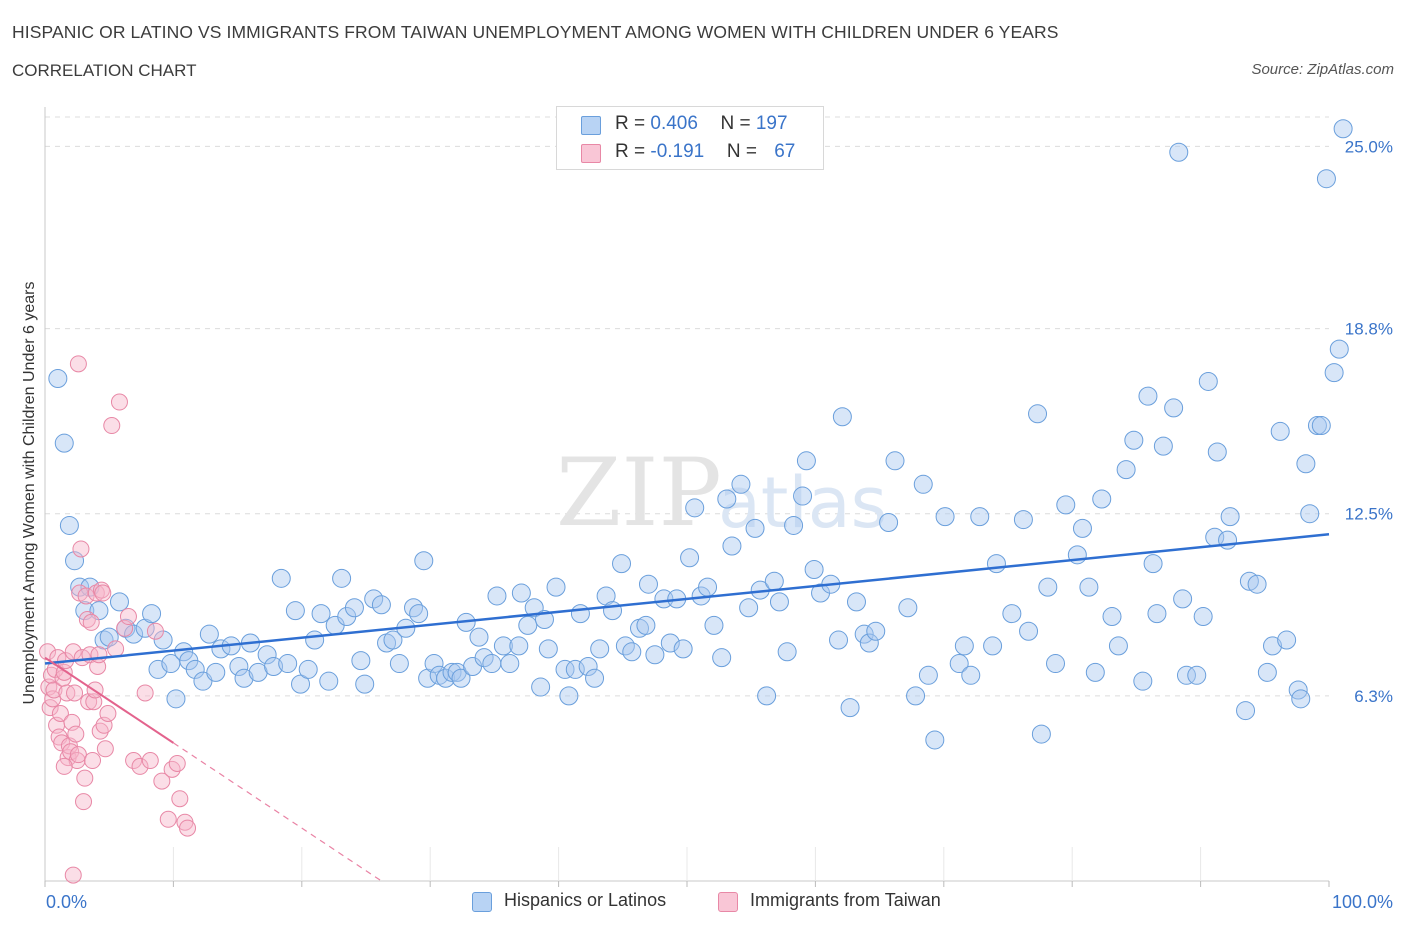 The width and height of the screenshot is (1406, 930). I want to click on chart-subtitle: CORRELATION CHART, so click(104, 70).